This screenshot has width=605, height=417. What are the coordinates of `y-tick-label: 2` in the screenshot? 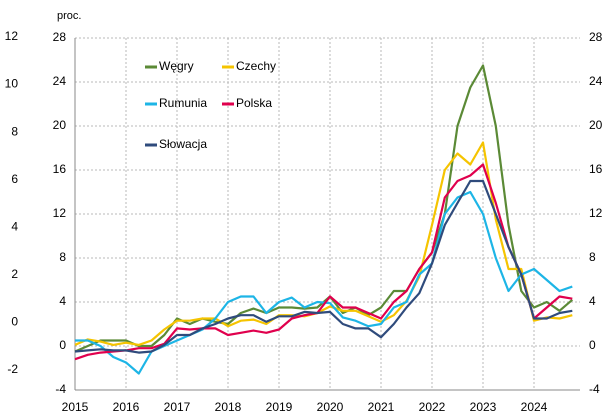 It's located at (14, 274).